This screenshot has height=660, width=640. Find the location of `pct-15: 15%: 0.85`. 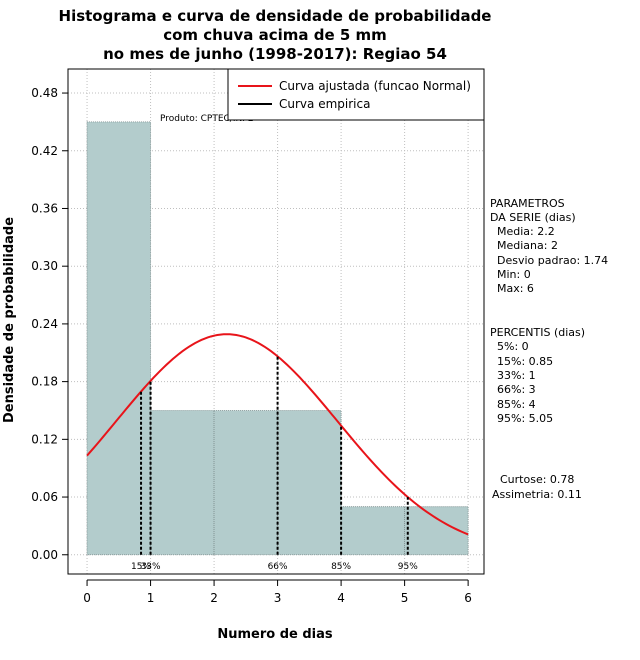

pct-15: 15%: 0.85 is located at coordinates (521, 361).